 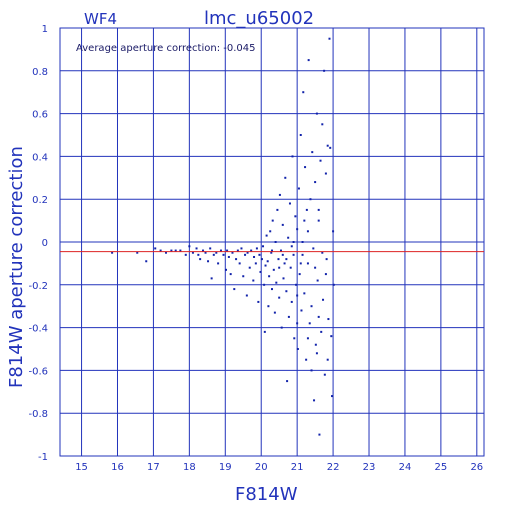 What do you see at coordinates (38, 371) in the screenshot?
I see `y-tick-label: -0.6` at bounding box center [38, 371].